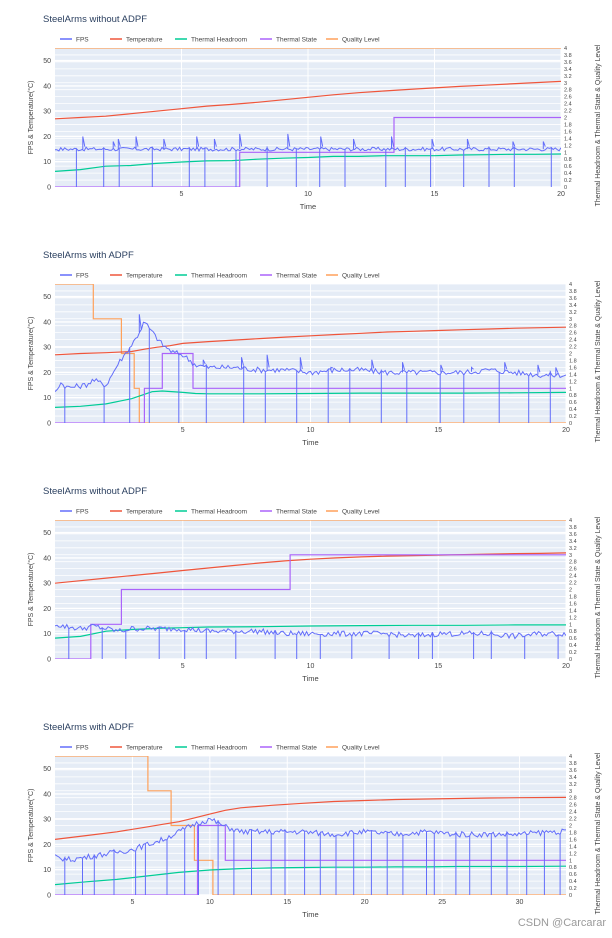 The width and height of the screenshot is (612, 938). Describe the element at coordinates (95, 19) in the screenshot. I see `chart-title: SteelArms without ADPF` at that location.